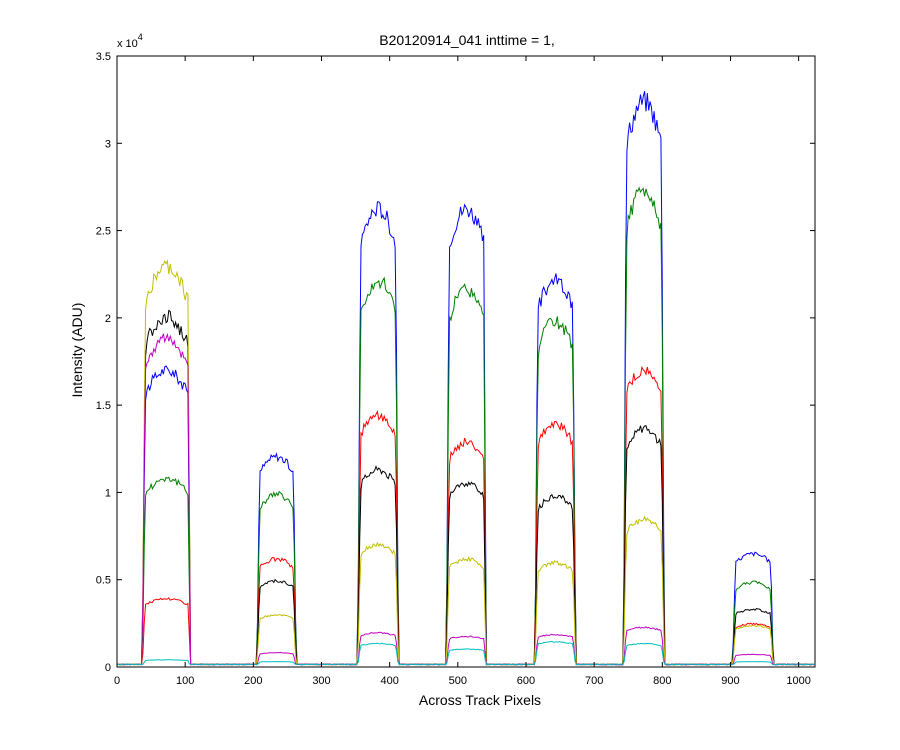  Describe the element at coordinates (108, 319) in the screenshot. I see `y-tick-label: 2` at that location.